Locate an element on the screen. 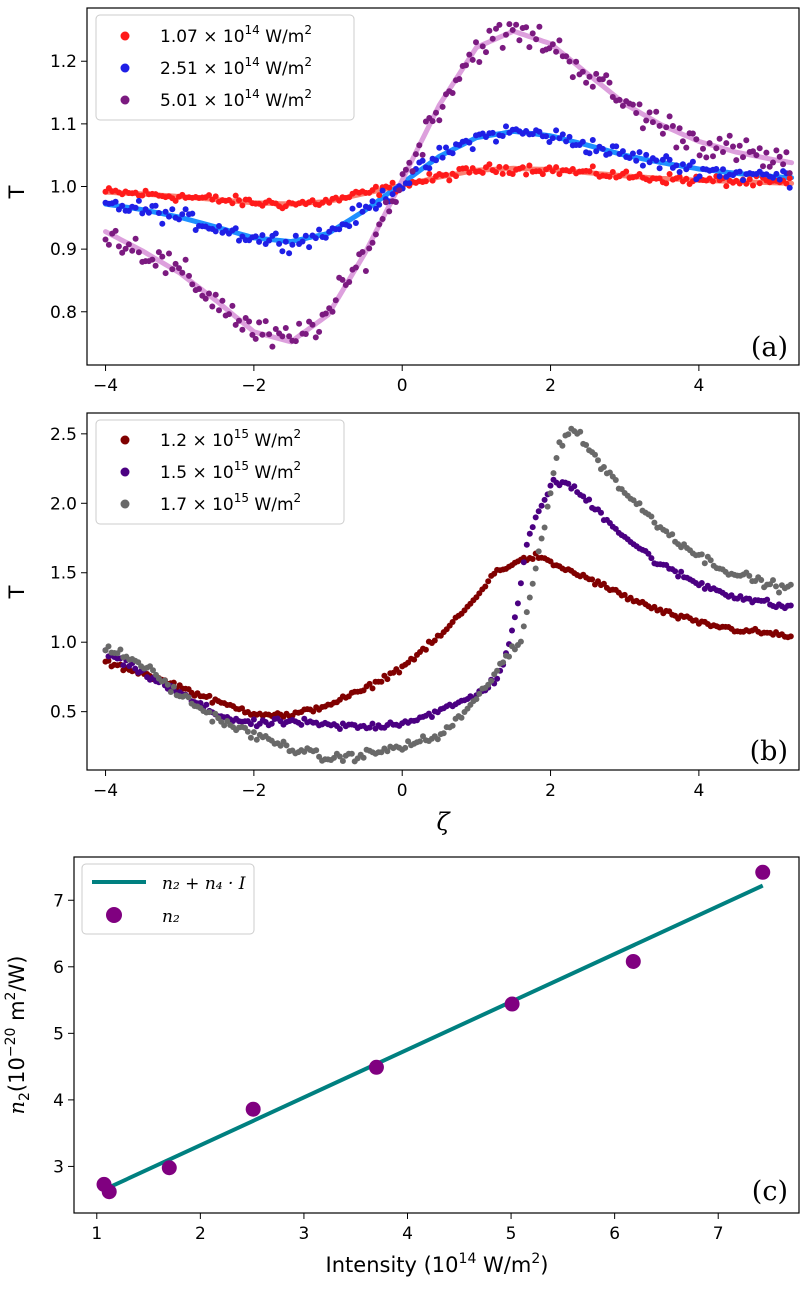 Image resolution: width=809 pixels, height=1294 pixels. y-tick-label: 0.5 is located at coordinates (63, 713).